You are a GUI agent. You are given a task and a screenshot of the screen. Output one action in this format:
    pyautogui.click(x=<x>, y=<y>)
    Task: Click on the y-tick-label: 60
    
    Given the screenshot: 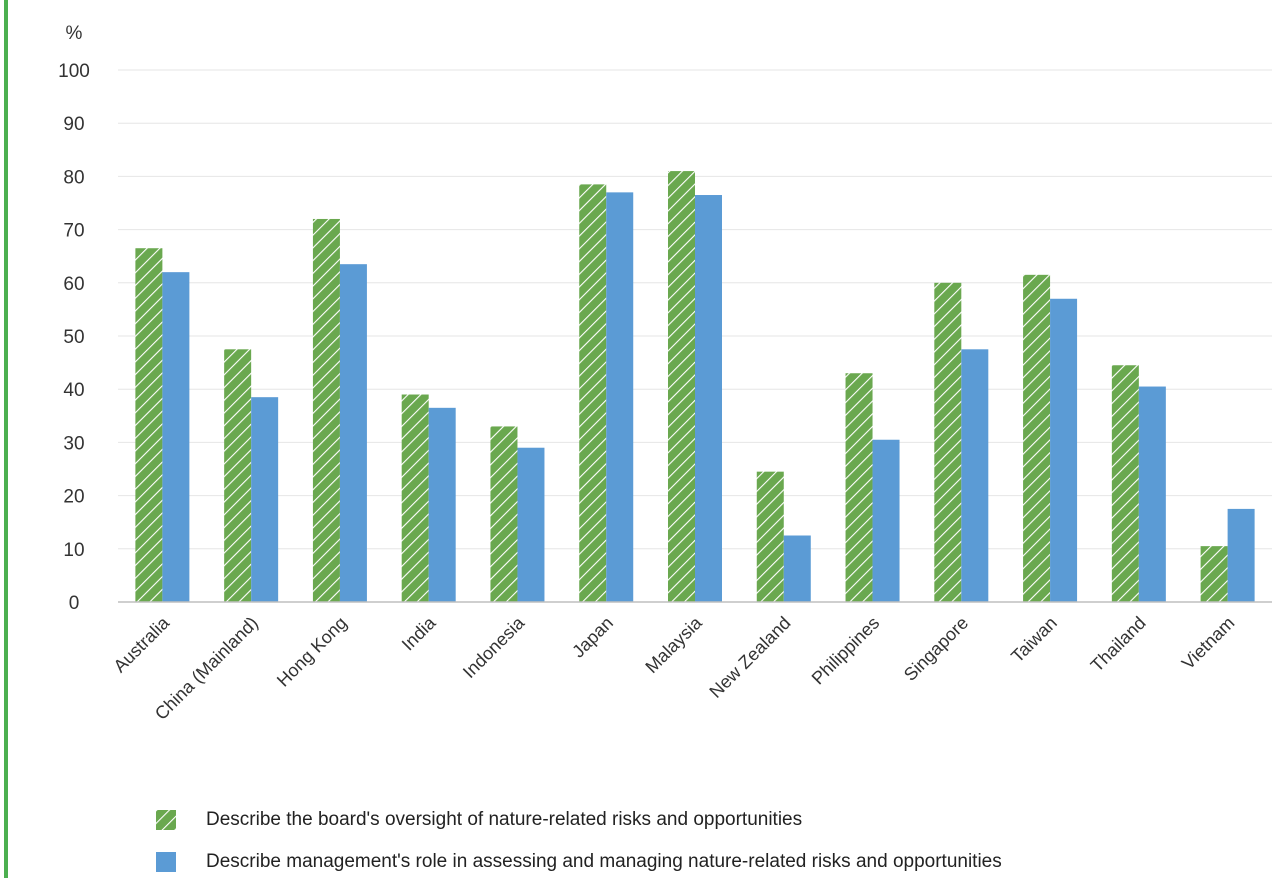 What is the action you would take?
    pyautogui.click(x=73, y=284)
    